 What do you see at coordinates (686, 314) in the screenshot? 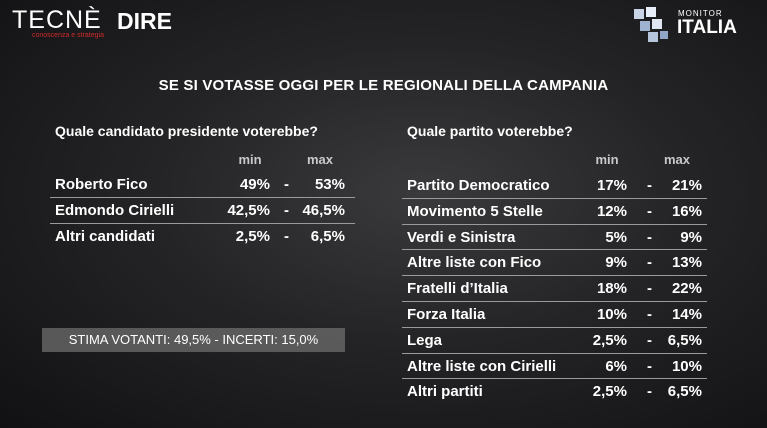
I see `max-value: 14%` at bounding box center [686, 314].